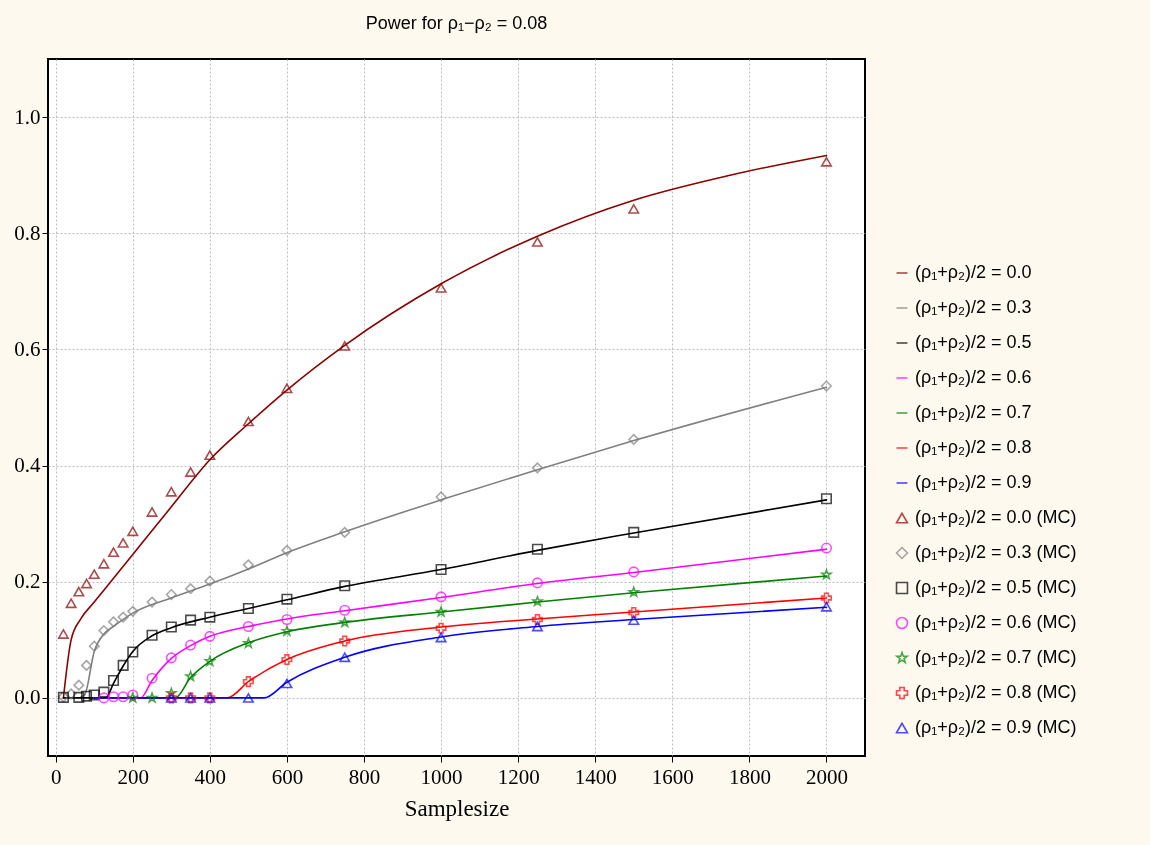  What do you see at coordinates (27, 232) in the screenshot?
I see `y-tick-label: 0.8` at bounding box center [27, 232].